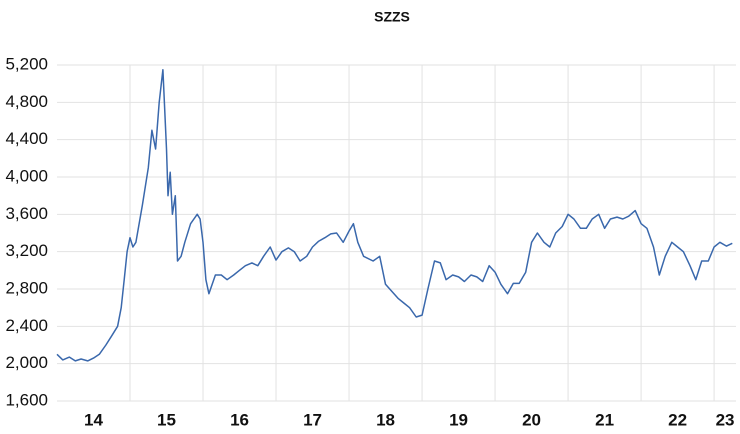  I want to click on x-tick-label: 14, so click(93, 419).